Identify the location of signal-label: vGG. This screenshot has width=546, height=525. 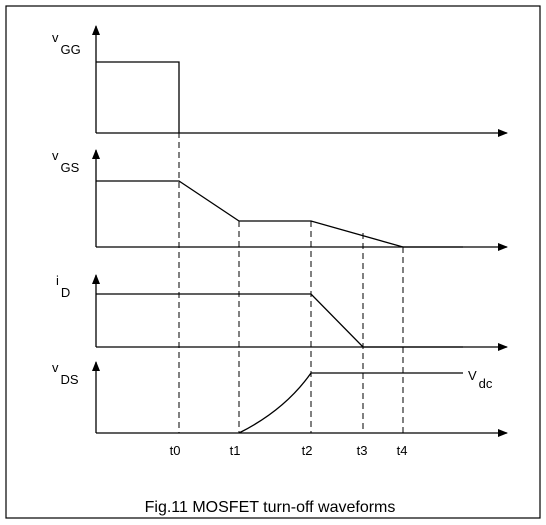
(66, 43).